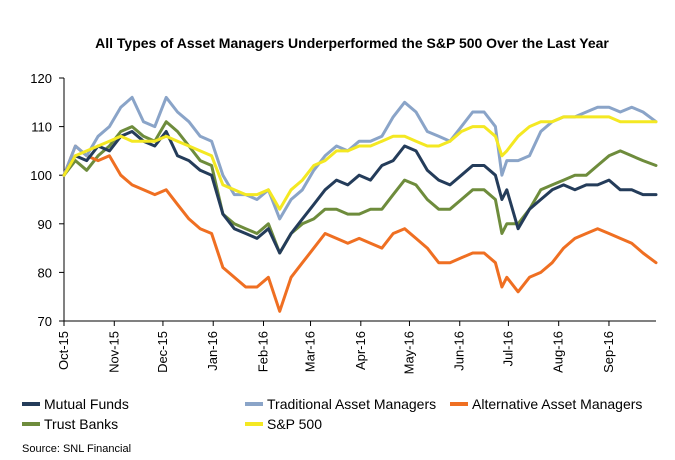 This screenshot has height=460, width=675. I want to click on x-tick-label: May-16, so click(408, 352).